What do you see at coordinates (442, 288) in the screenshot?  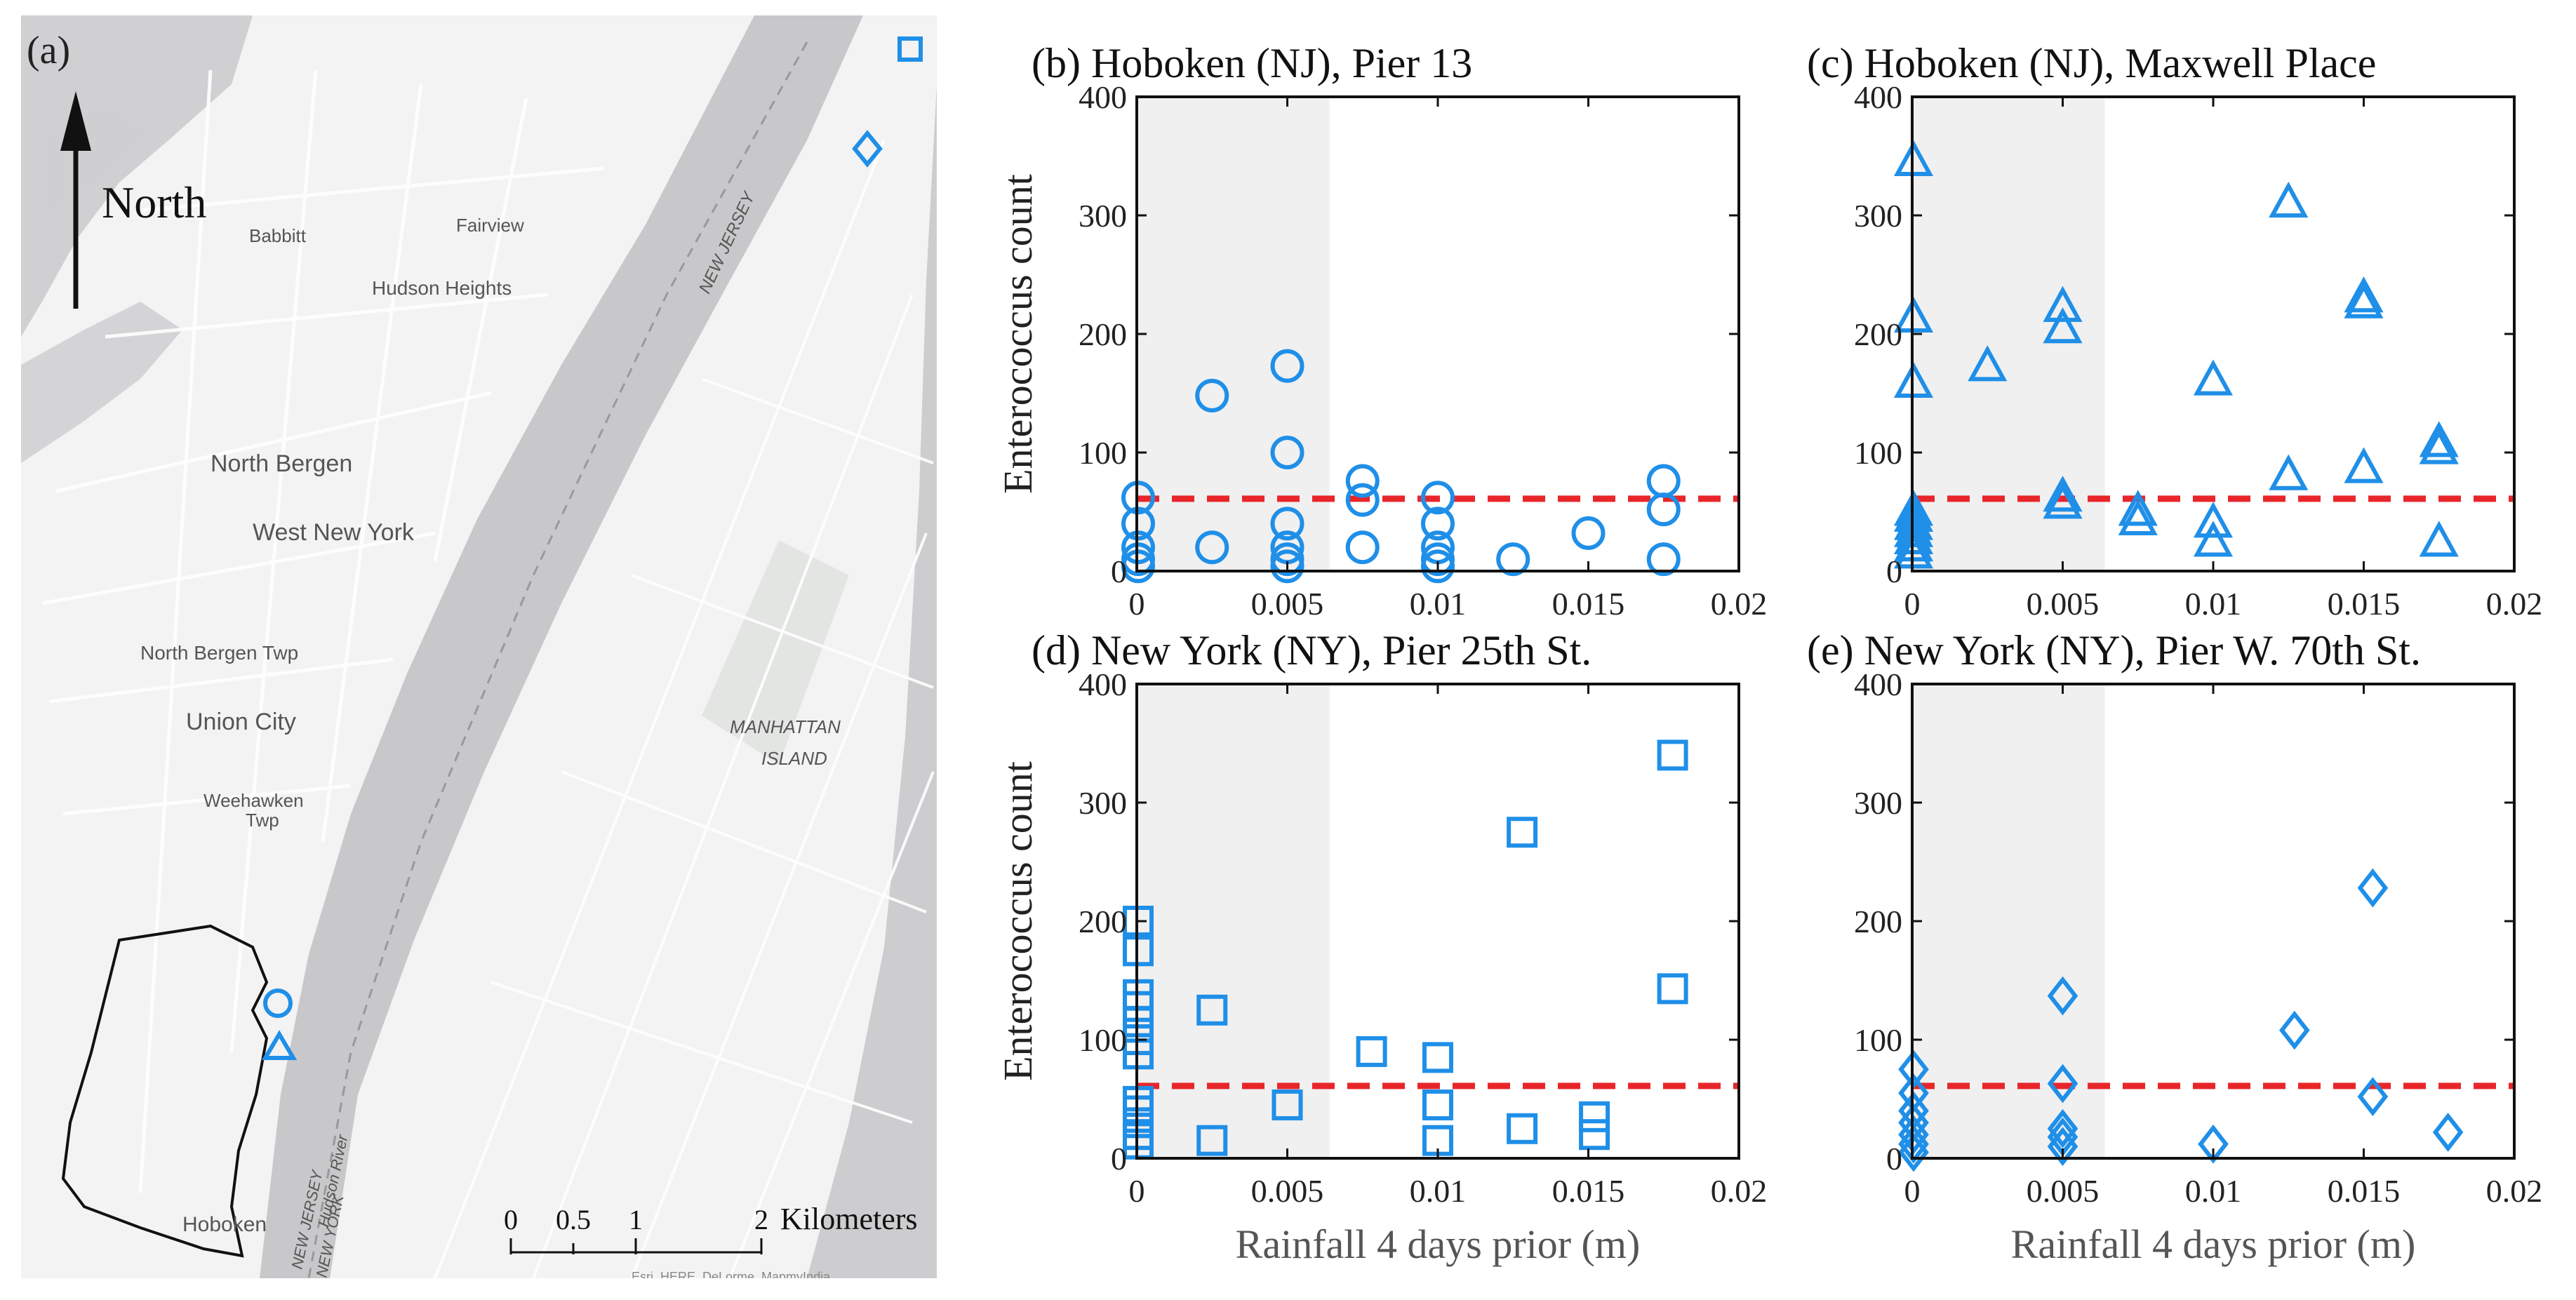 I see `place-label: Hudson Heights` at bounding box center [442, 288].